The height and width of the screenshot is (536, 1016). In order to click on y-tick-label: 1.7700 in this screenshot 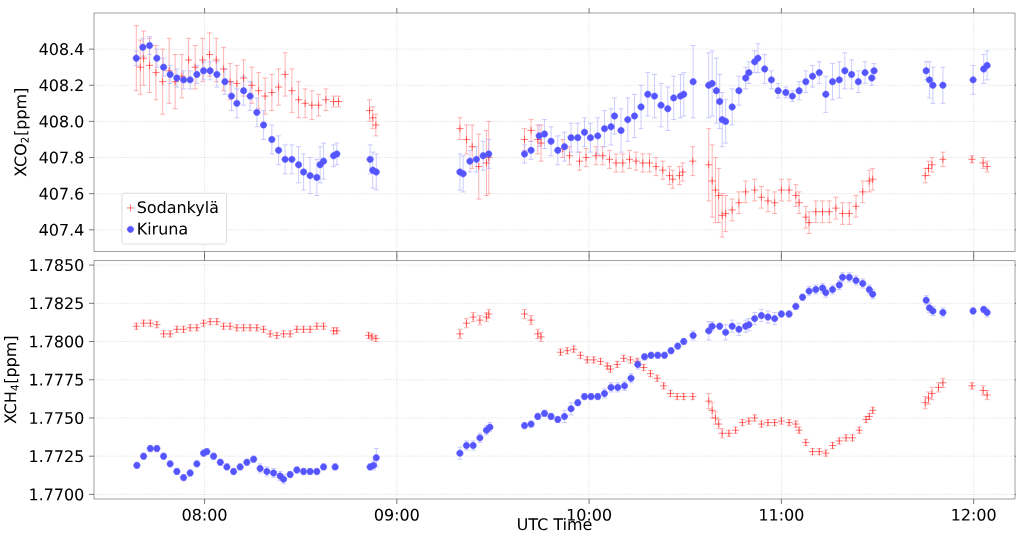, I will do `click(57, 494)`.